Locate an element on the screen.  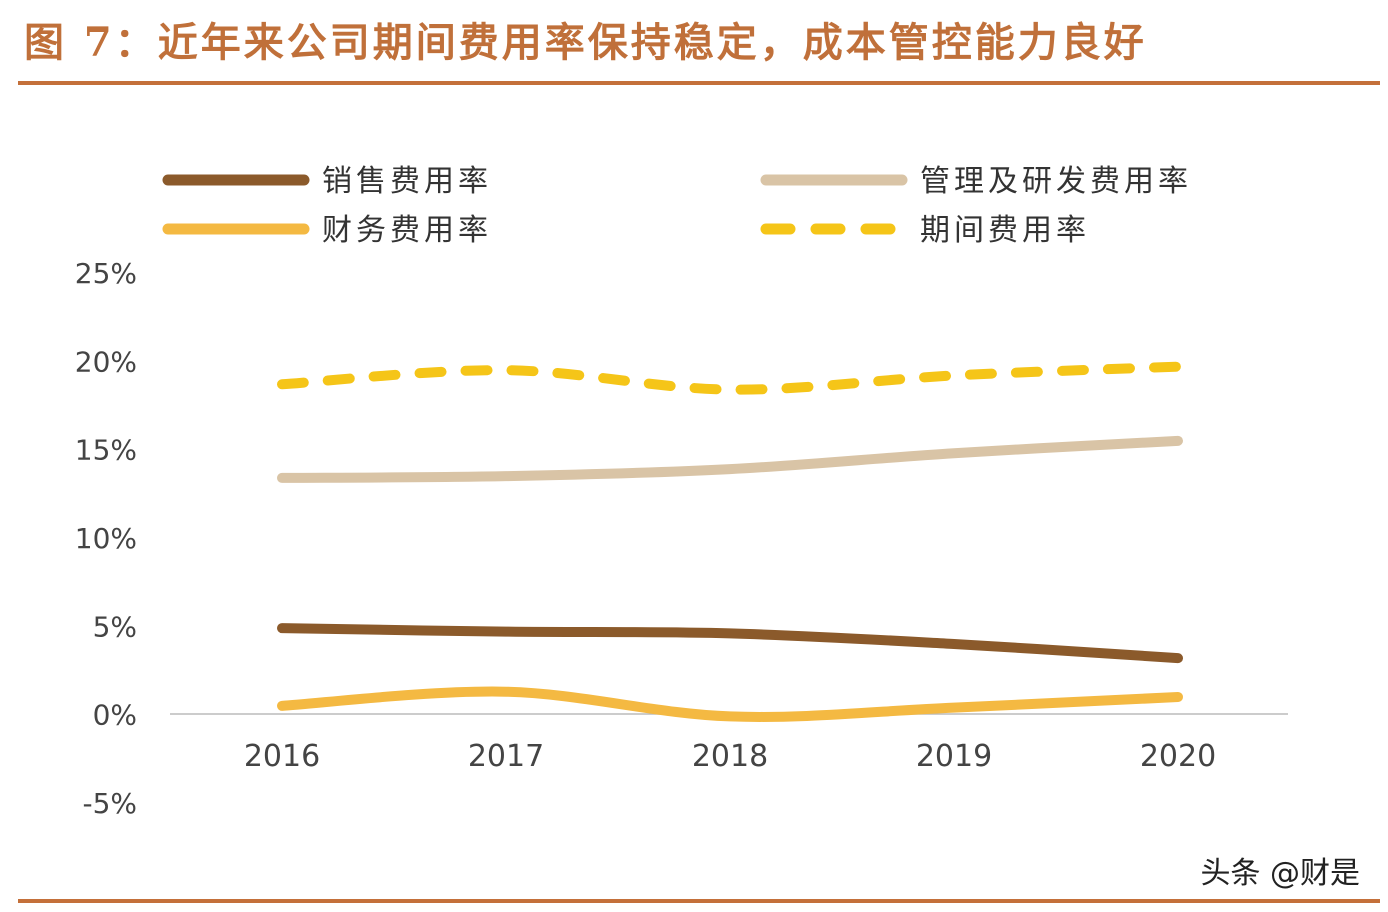
x-tick-label: 2019 is located at coordinates (954, 756).